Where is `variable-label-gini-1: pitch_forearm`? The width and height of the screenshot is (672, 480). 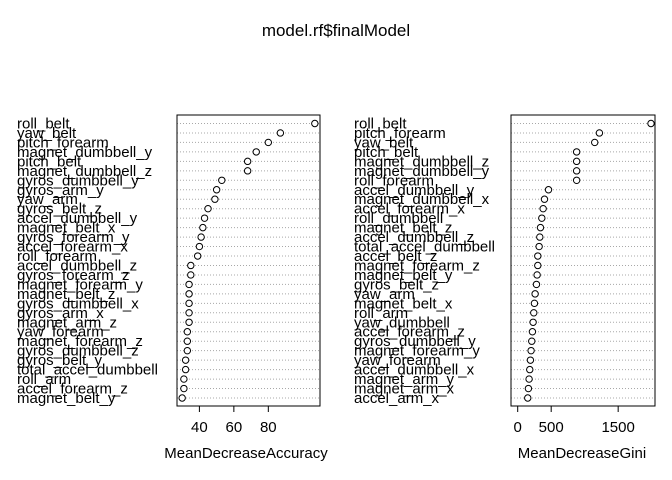
variable-label-gini-1: pitch_forearm is located at coordinates (400, 133).